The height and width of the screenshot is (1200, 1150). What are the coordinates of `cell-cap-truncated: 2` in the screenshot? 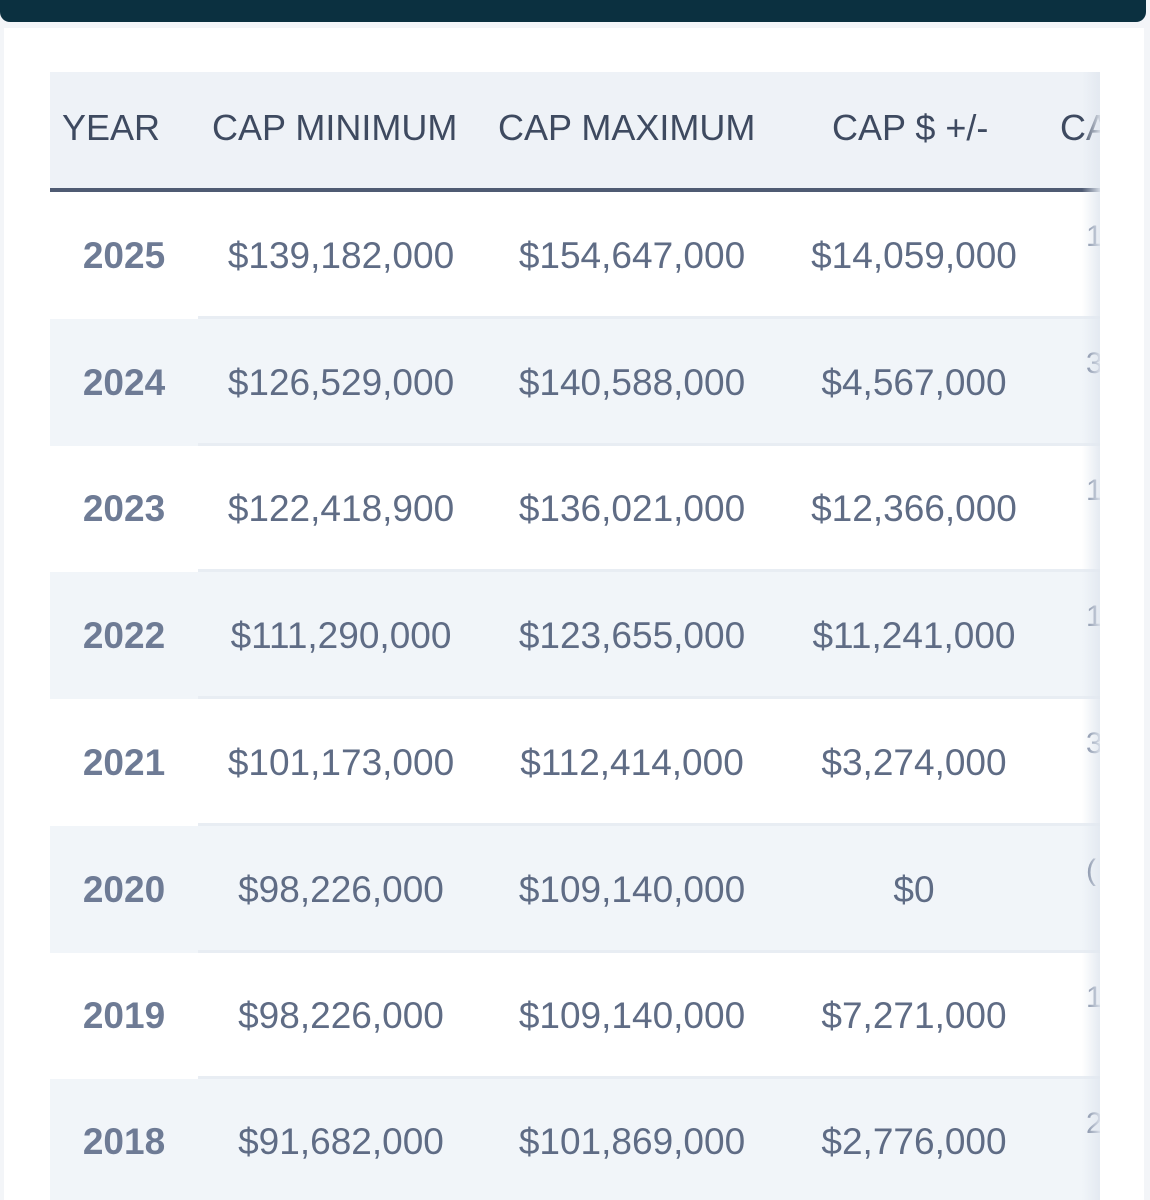 It's located at (1093, 1123).